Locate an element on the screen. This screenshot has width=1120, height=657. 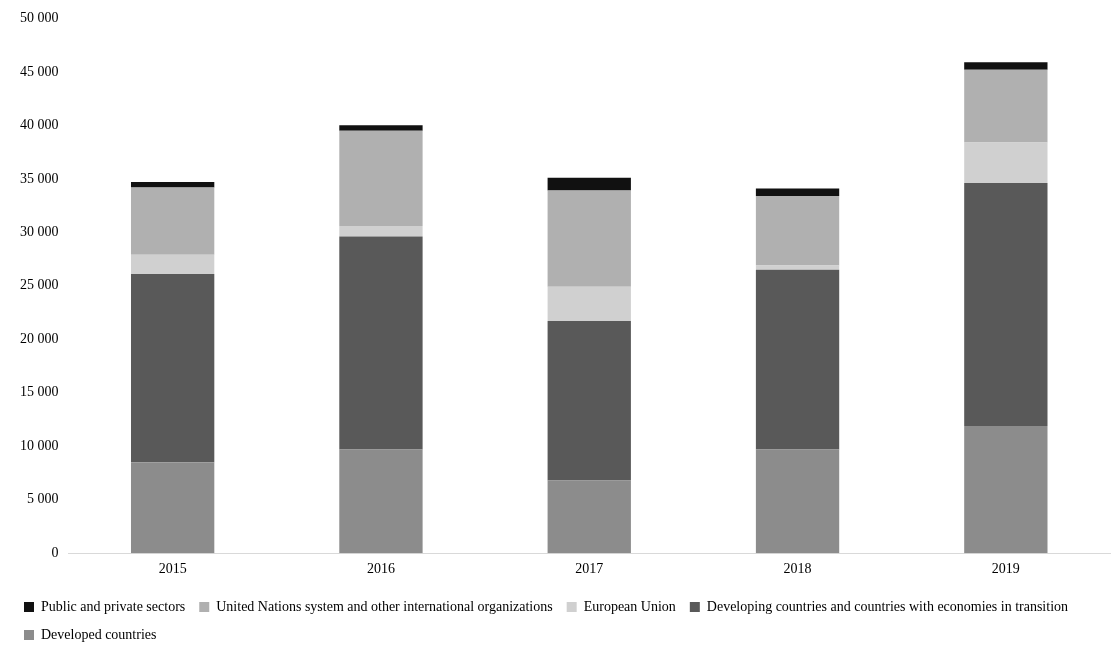
y-tick-label: 35 000 is located at coordinates (39, 178).